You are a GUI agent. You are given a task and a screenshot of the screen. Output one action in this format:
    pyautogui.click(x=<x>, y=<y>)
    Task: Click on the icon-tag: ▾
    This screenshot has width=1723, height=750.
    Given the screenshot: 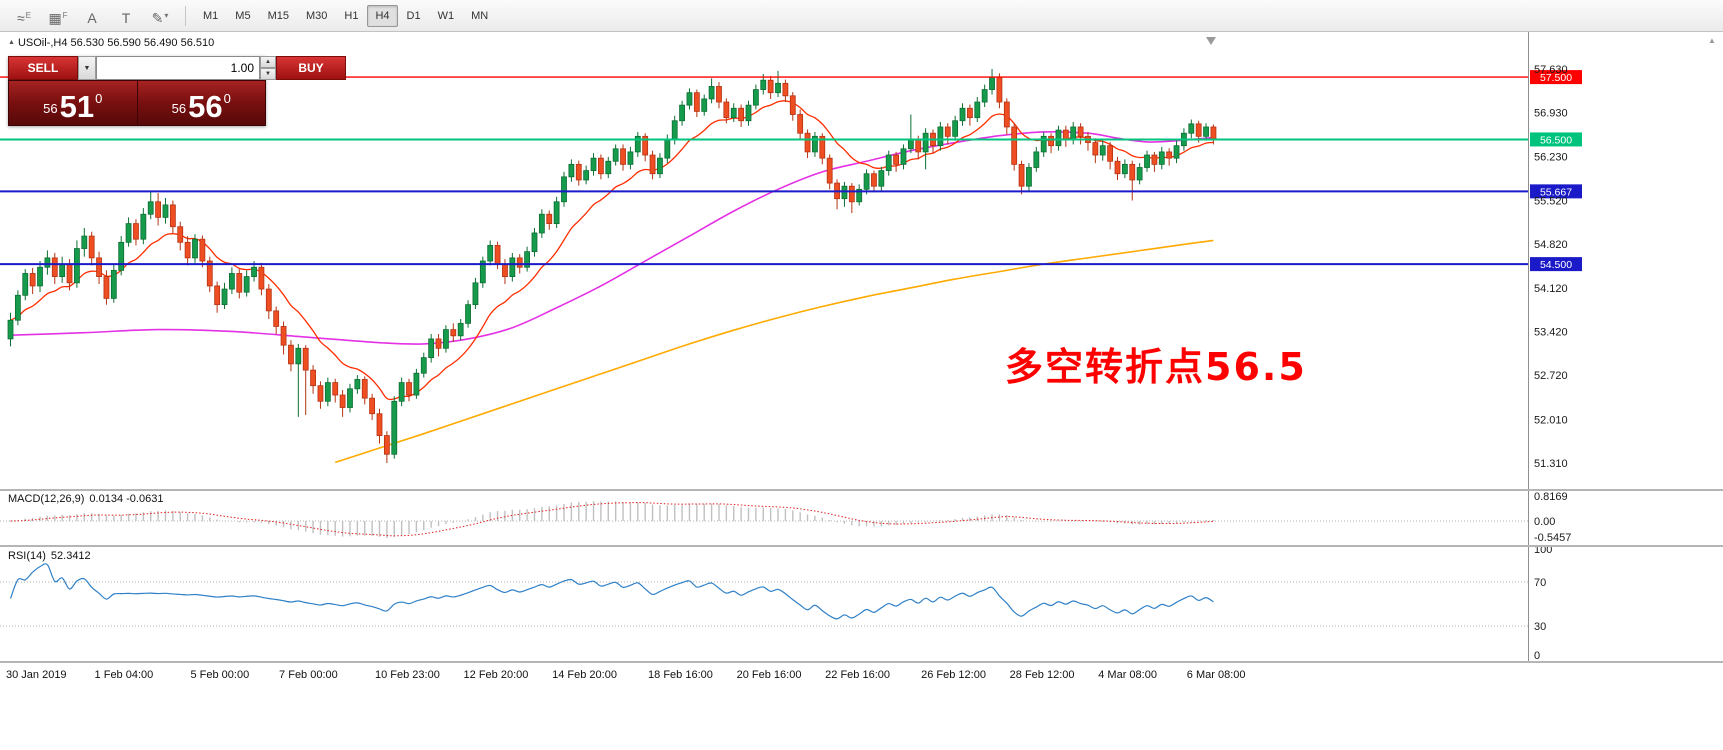 What is the action you would take?
    pyautogui.click(x=166, y=15)
    